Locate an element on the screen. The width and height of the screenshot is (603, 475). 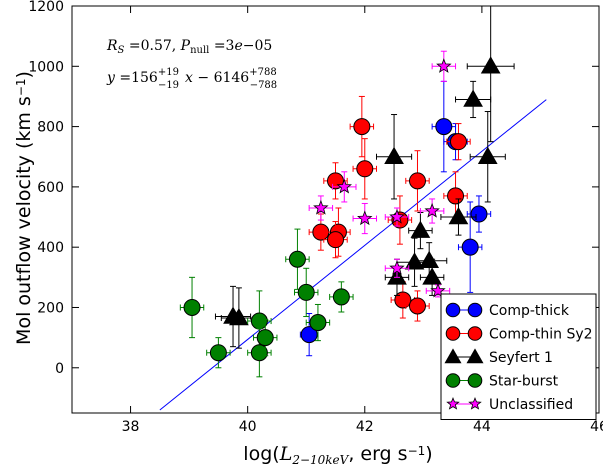
legend-item-unclassified: Unclassified is located at coordinates (509, 405).